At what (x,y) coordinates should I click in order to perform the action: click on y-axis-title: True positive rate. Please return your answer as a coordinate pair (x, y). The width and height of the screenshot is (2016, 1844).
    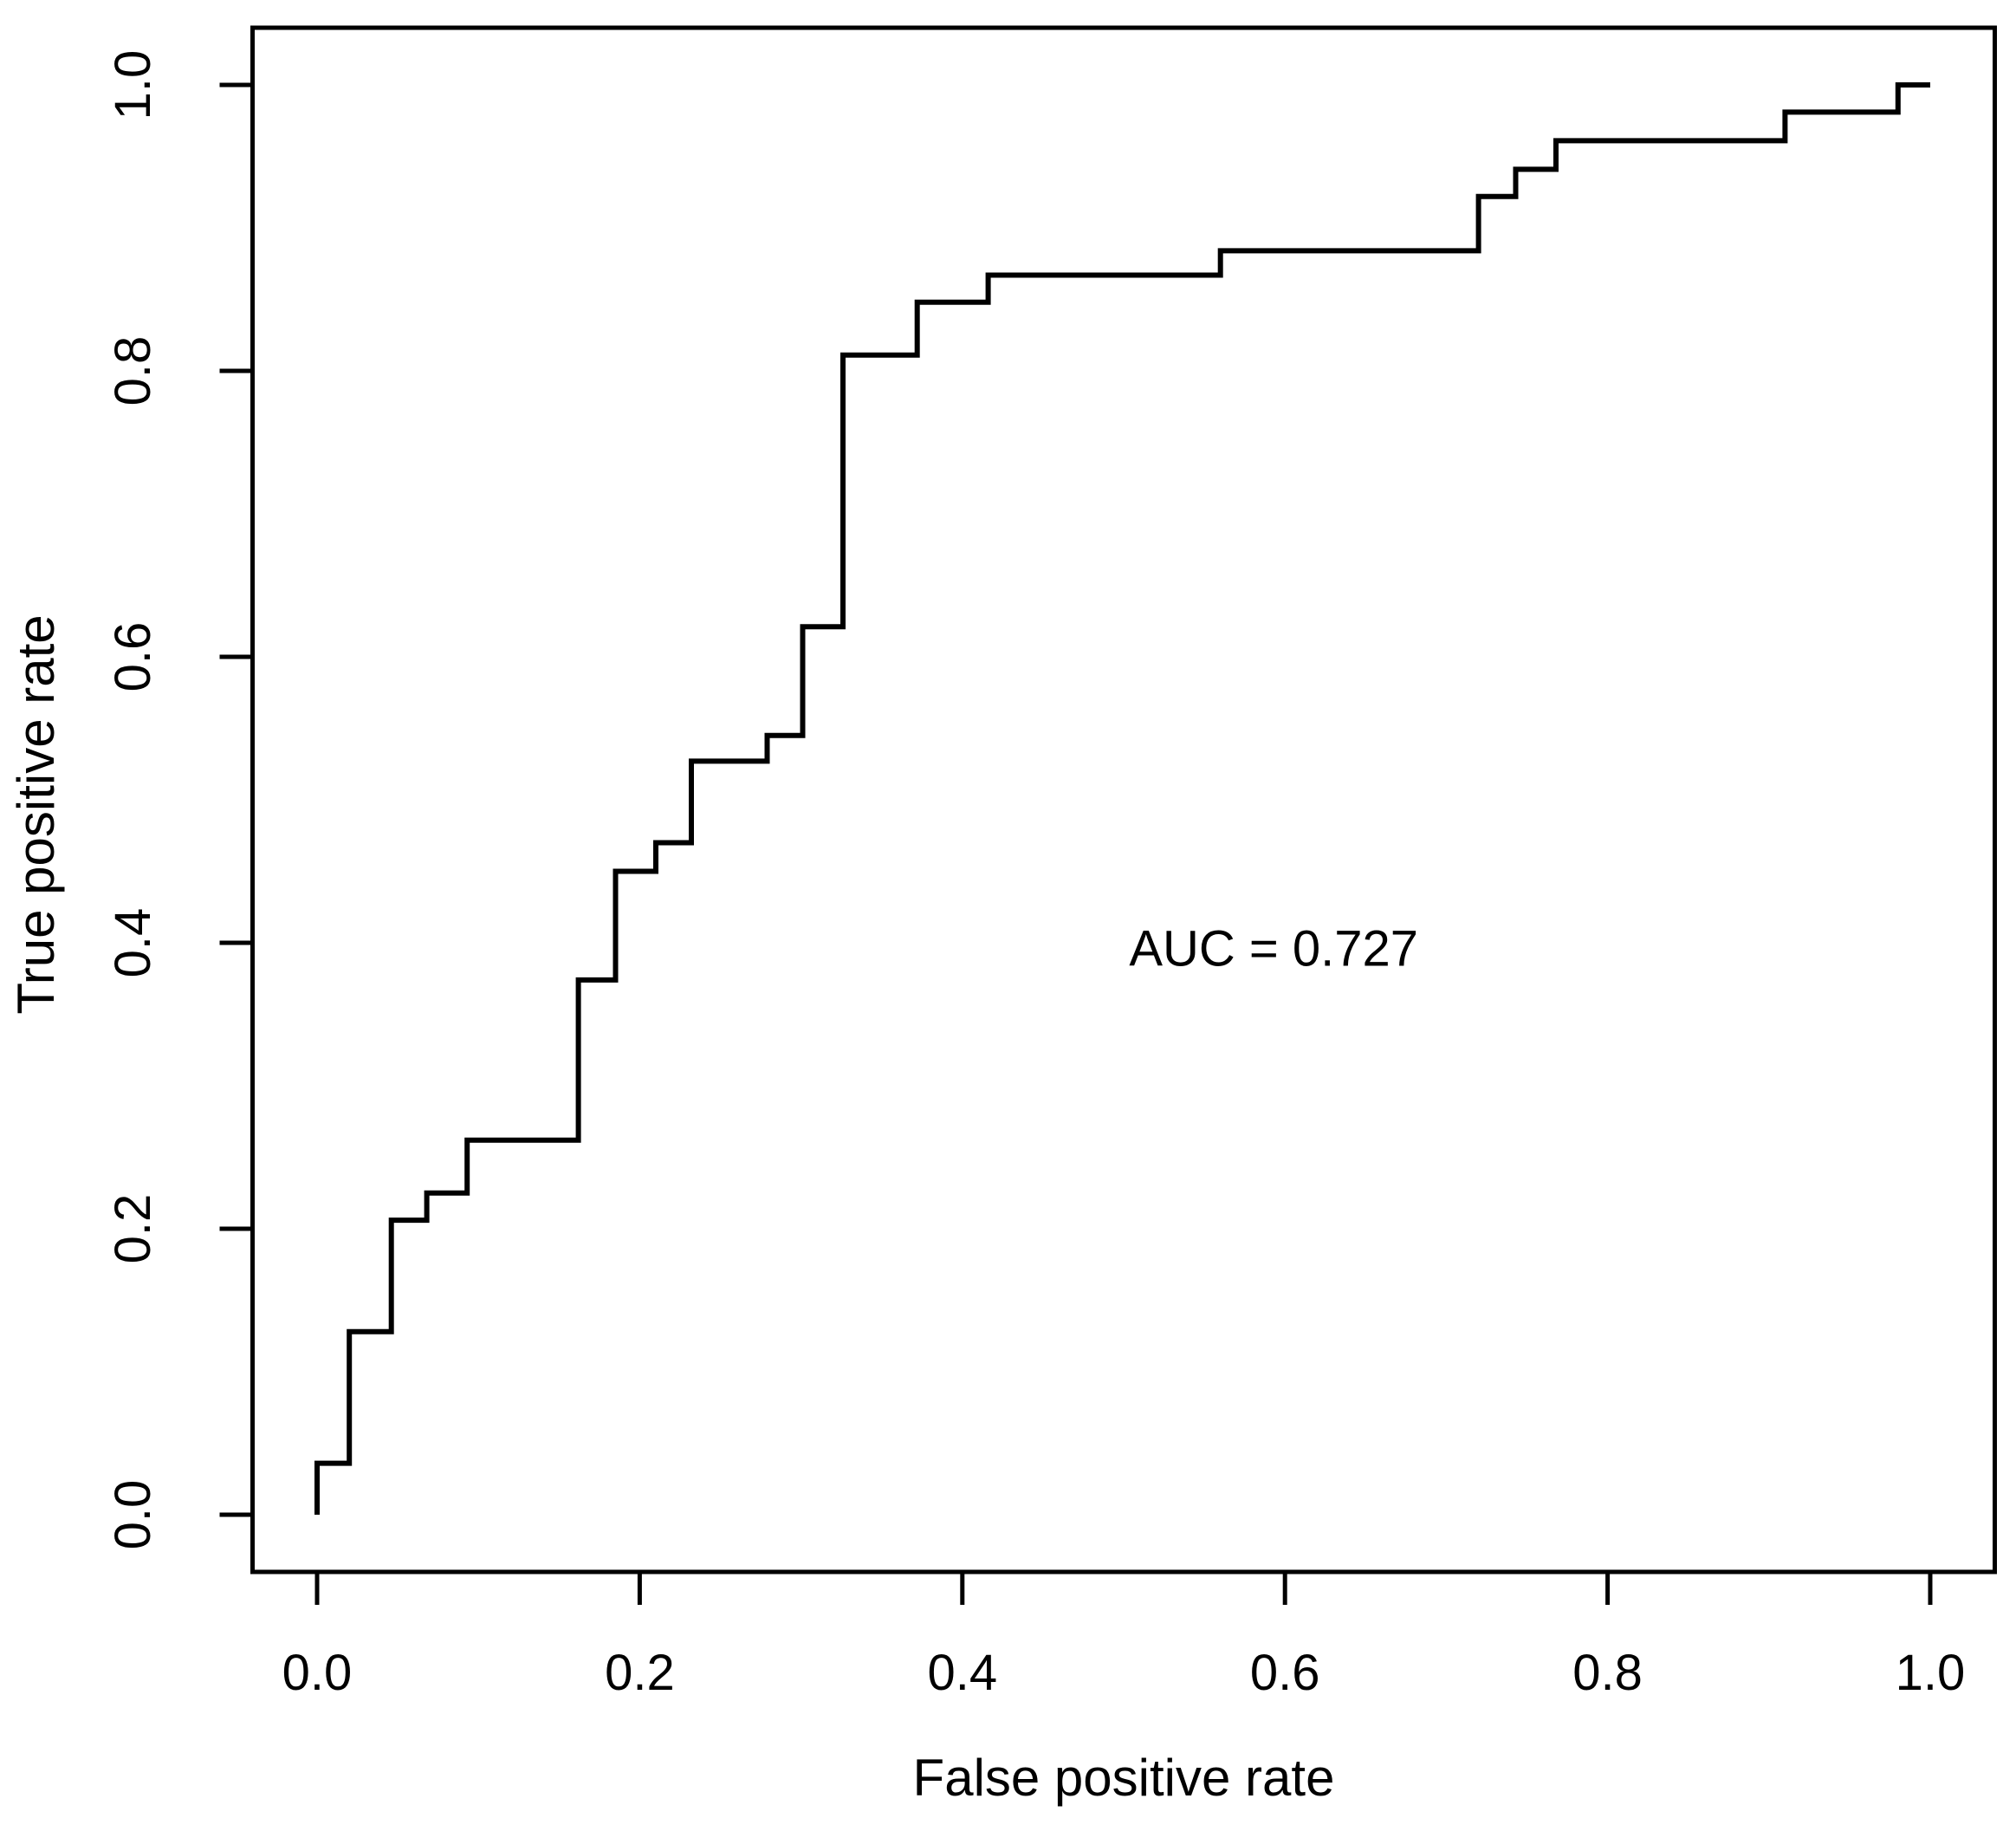
    Looking at the image, I should click on (36, 814).